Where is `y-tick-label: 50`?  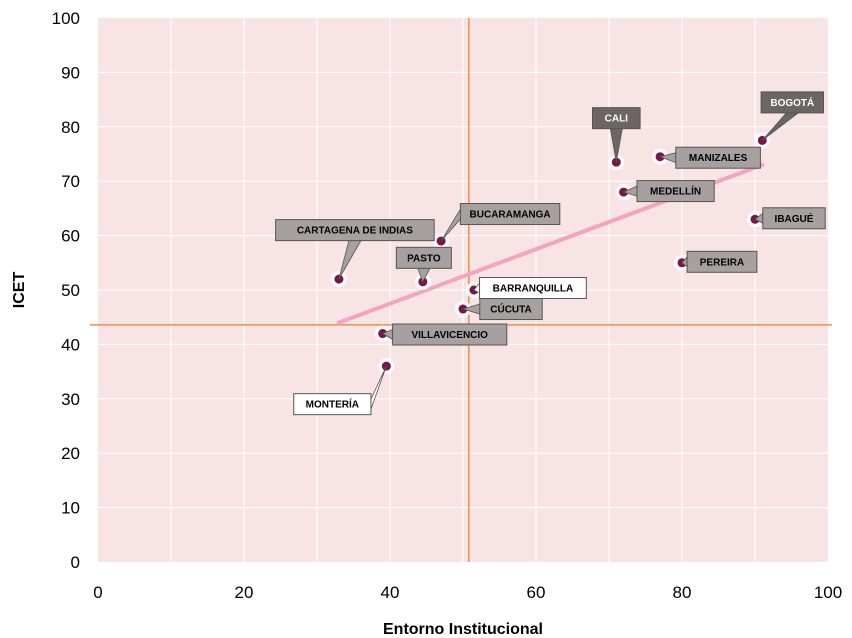 y-tick-label: 50 is located at coordinates (70, 290).